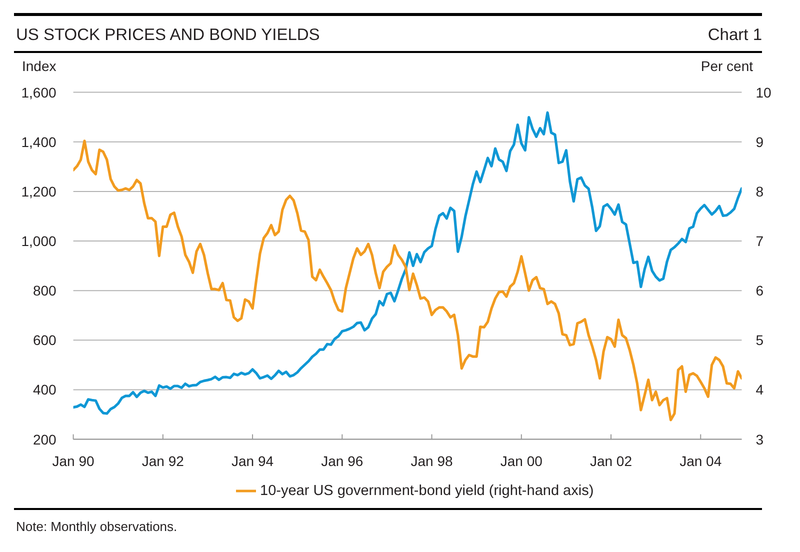 This screenshot has height=552, width=800. What do you see at coordinates (39, 66) in the screenshot?
I see `y-axis-title: Index` at bounding box center [39, 66].